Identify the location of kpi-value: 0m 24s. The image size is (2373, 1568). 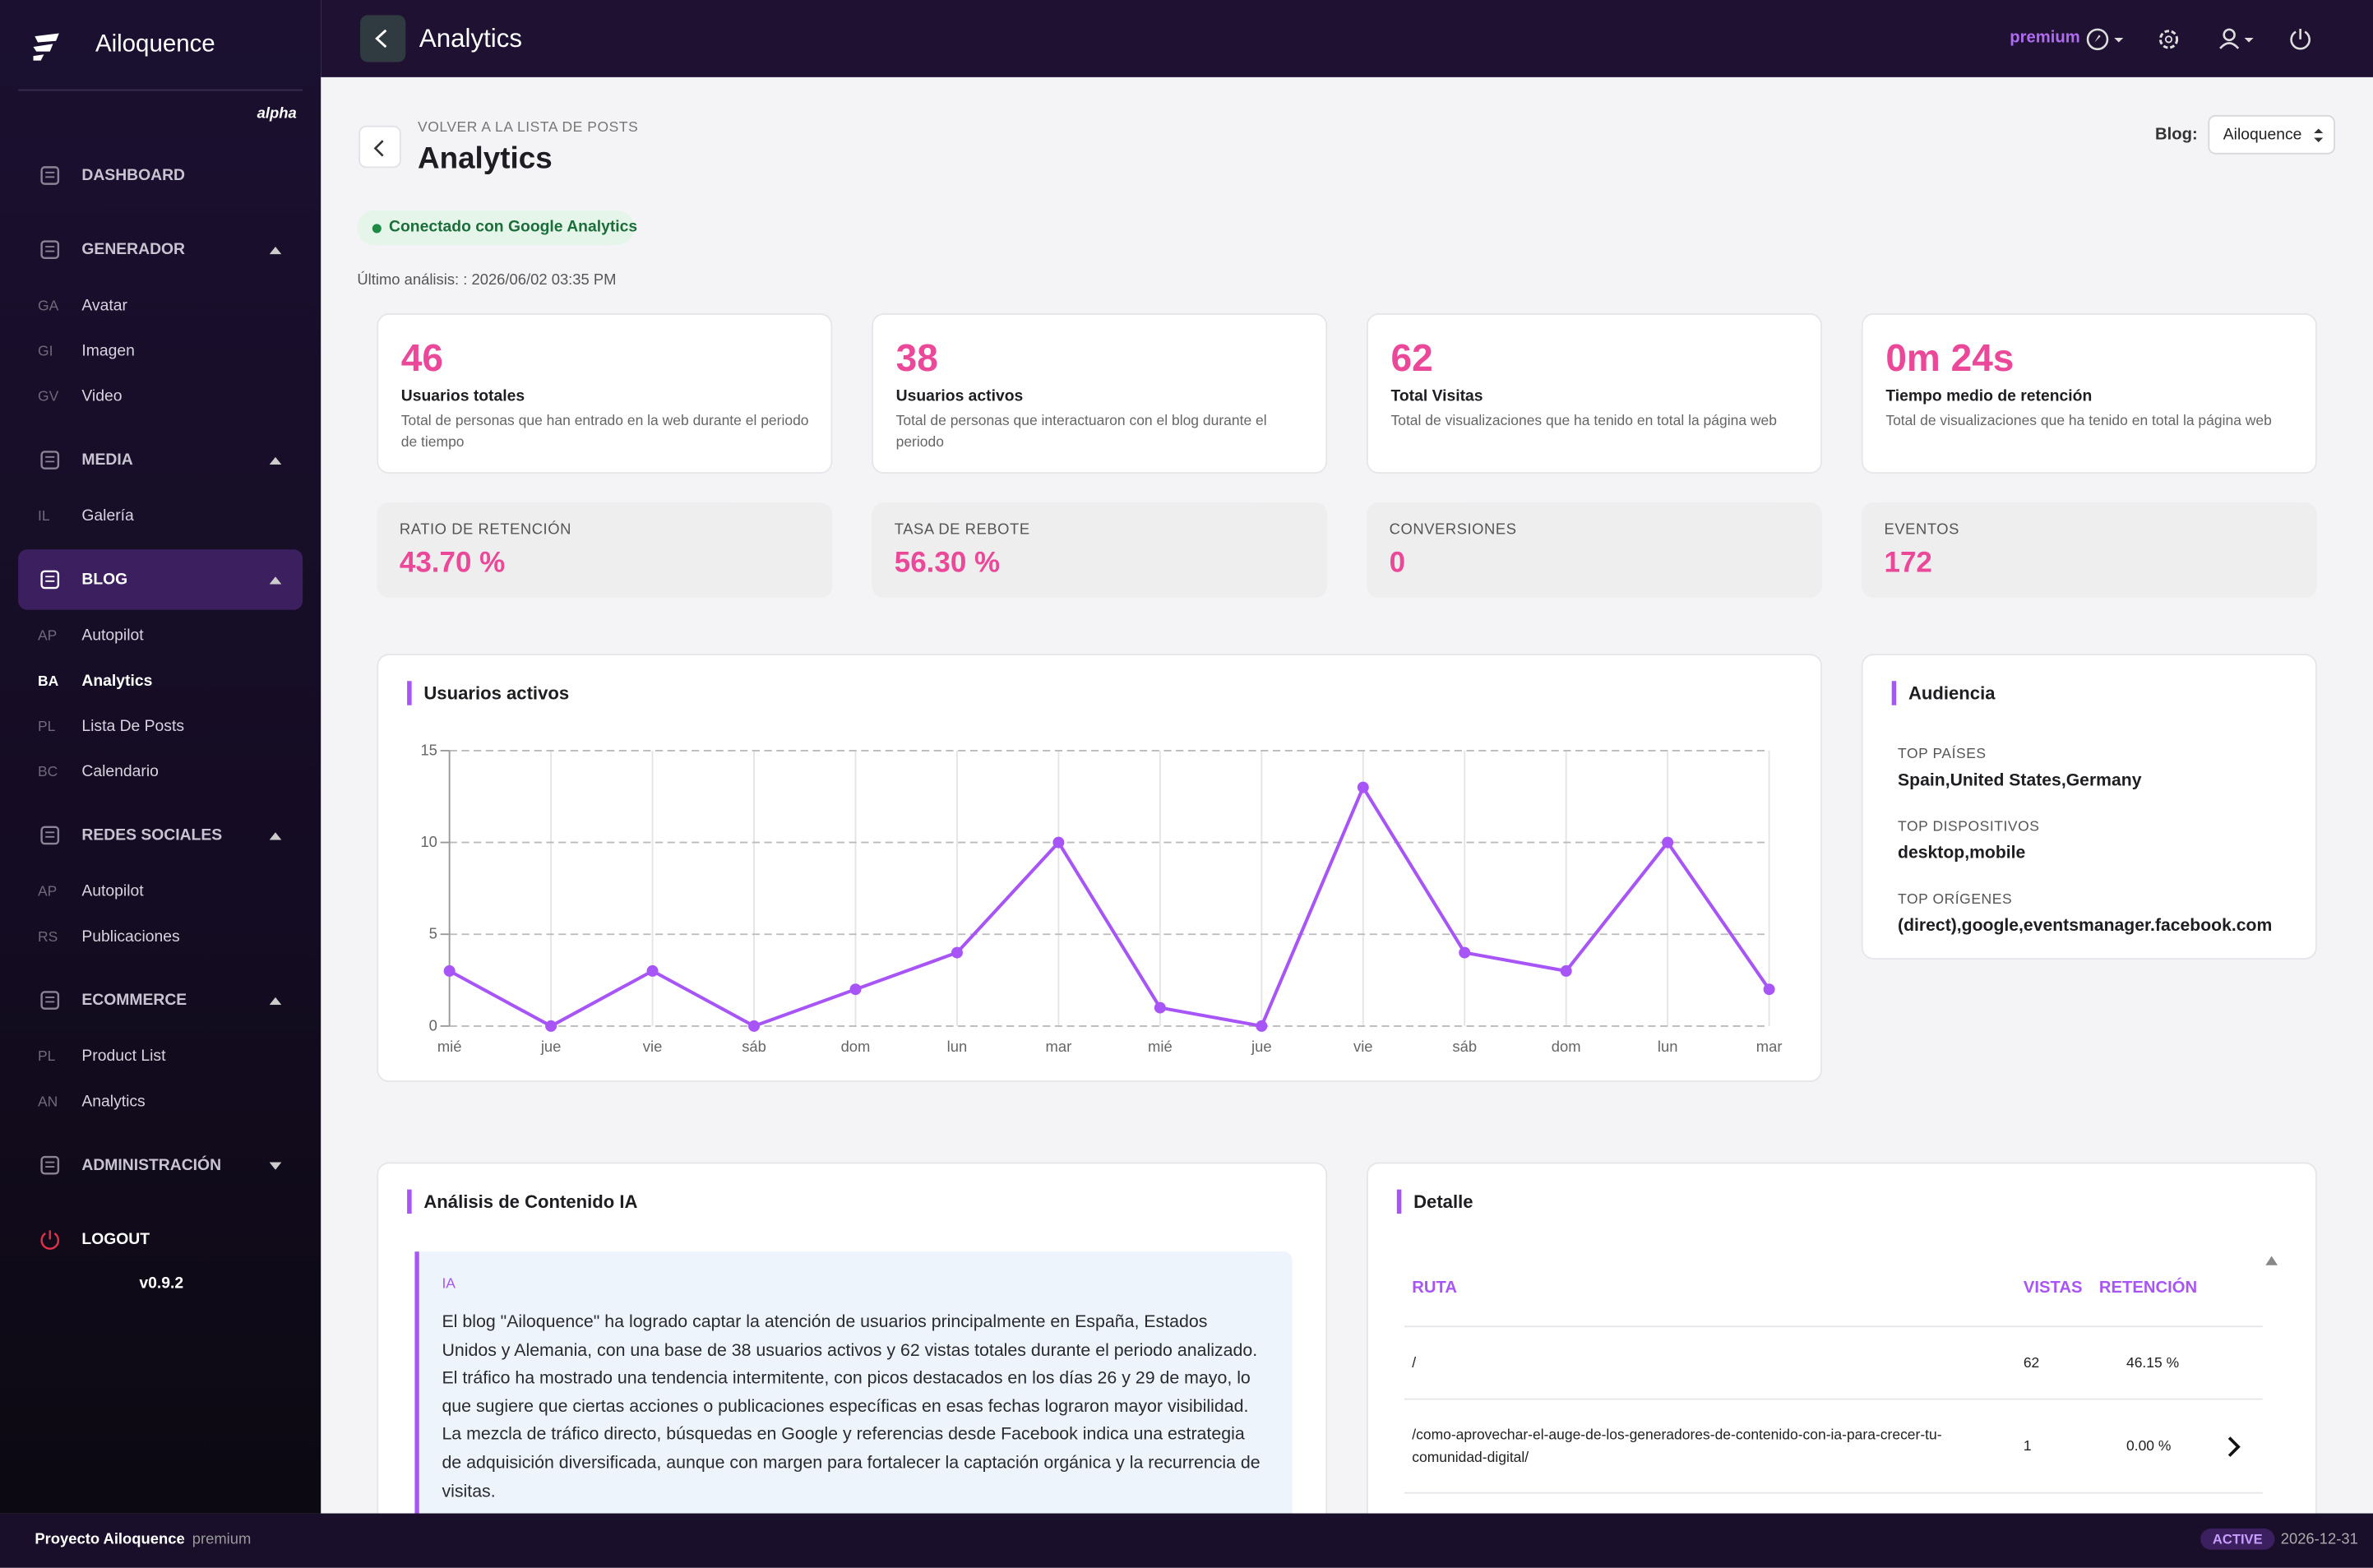
(1950, 358).